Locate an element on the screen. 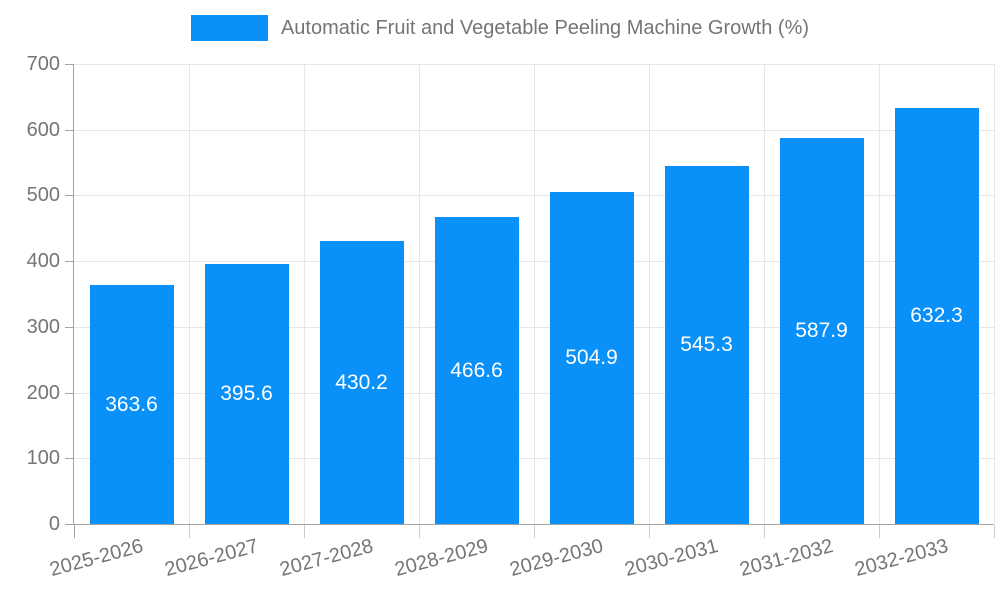 The image size is (1000, 600). y-tick-label: 300 is located at coordinates (43, 327).